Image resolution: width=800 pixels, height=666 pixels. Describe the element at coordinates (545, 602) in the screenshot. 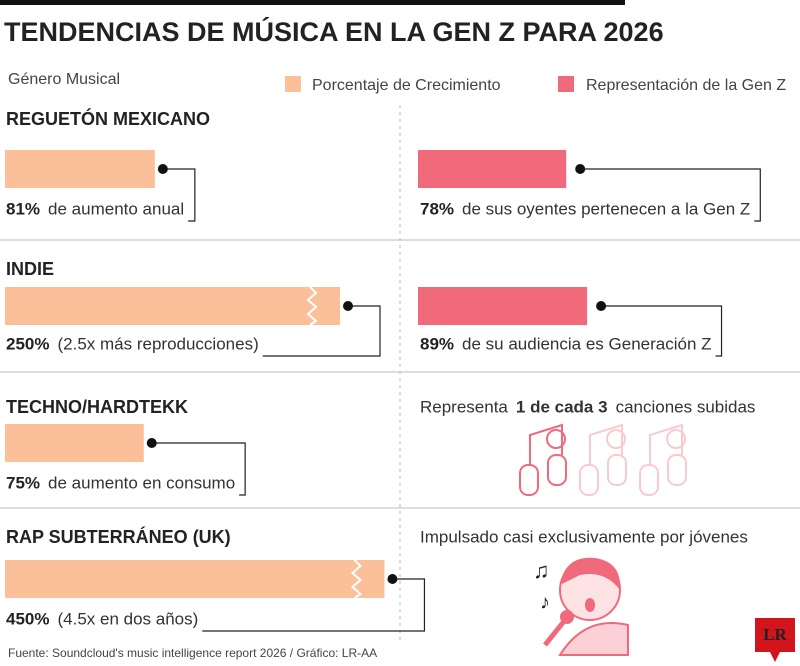

I see `note-glyph: ♪` at that location.